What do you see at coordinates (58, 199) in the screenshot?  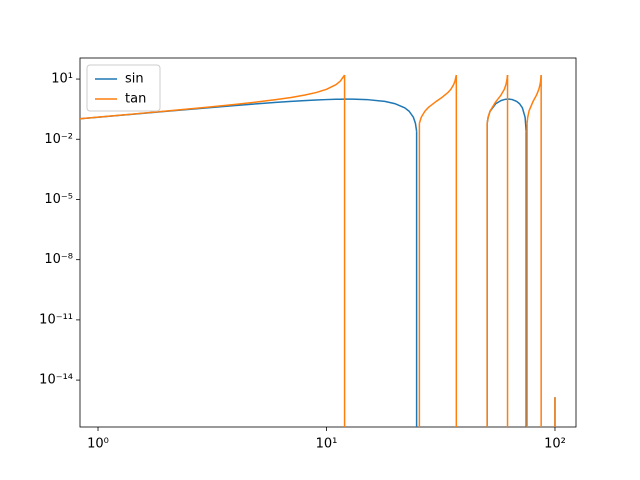 I see `y-tick-label: 10⁻⁵` at bounding box center [58, 199].